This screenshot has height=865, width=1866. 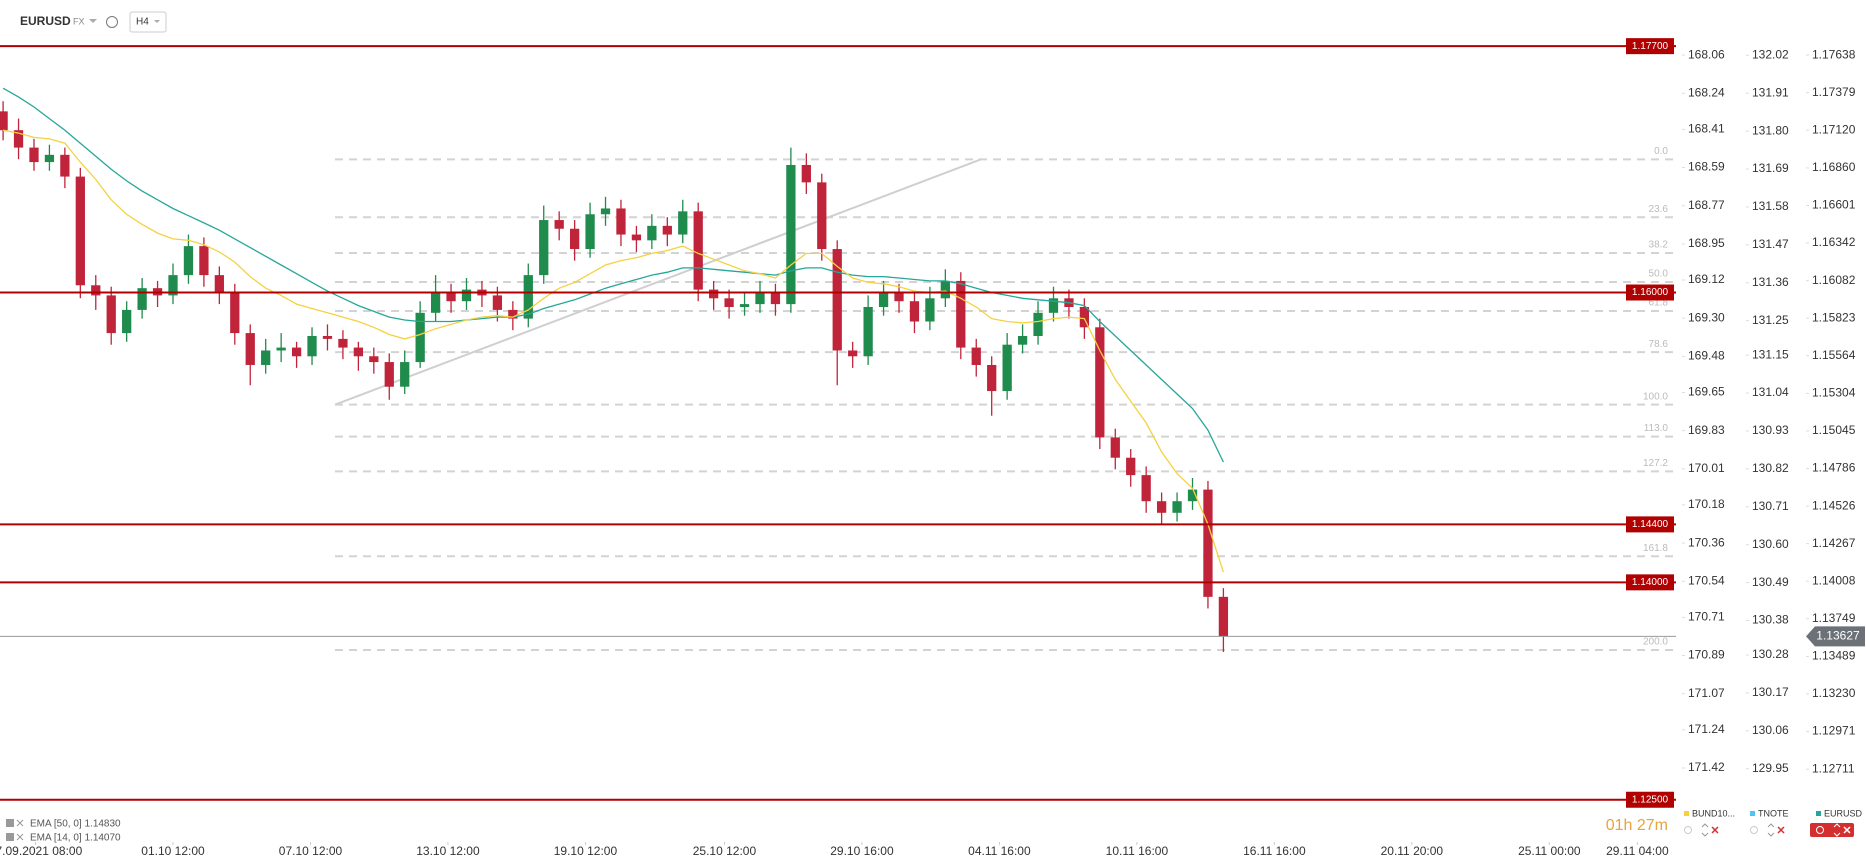 I want to click on fib-label: 113.0, so click(x=1656, y=428).